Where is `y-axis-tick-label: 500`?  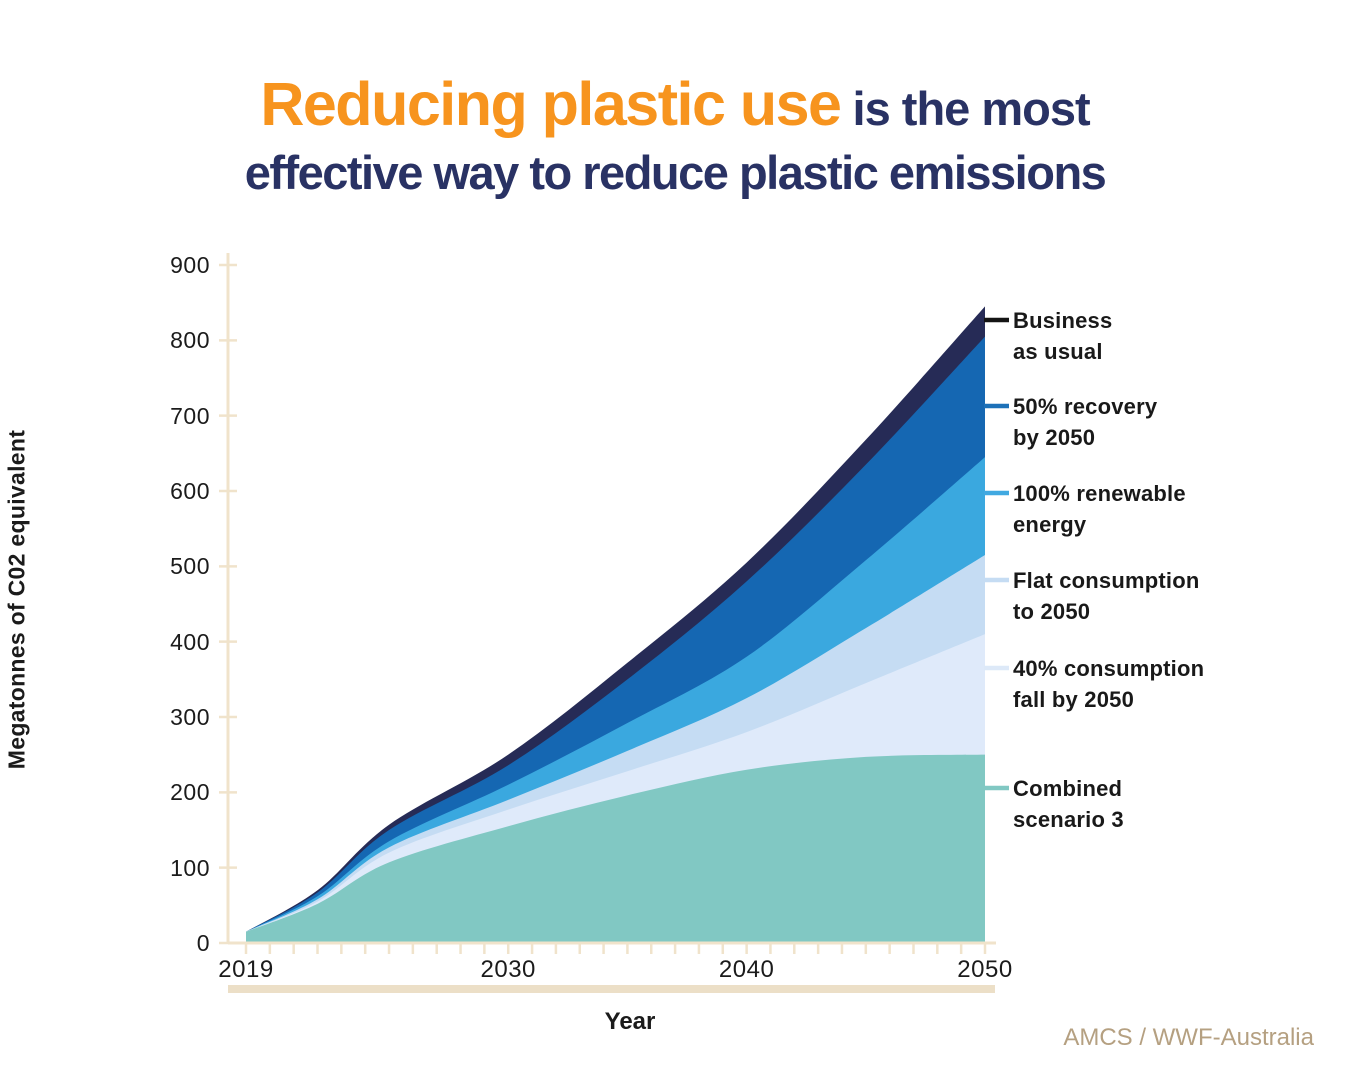
y-axis-tick-label: 500 is located at coordinates (190, 566).